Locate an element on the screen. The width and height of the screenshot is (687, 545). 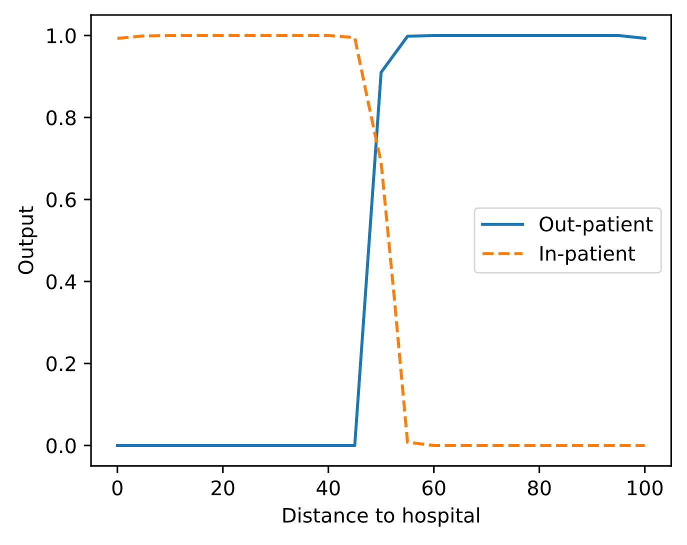
x-tick-label: 80 is located at coordinates (539, 488).